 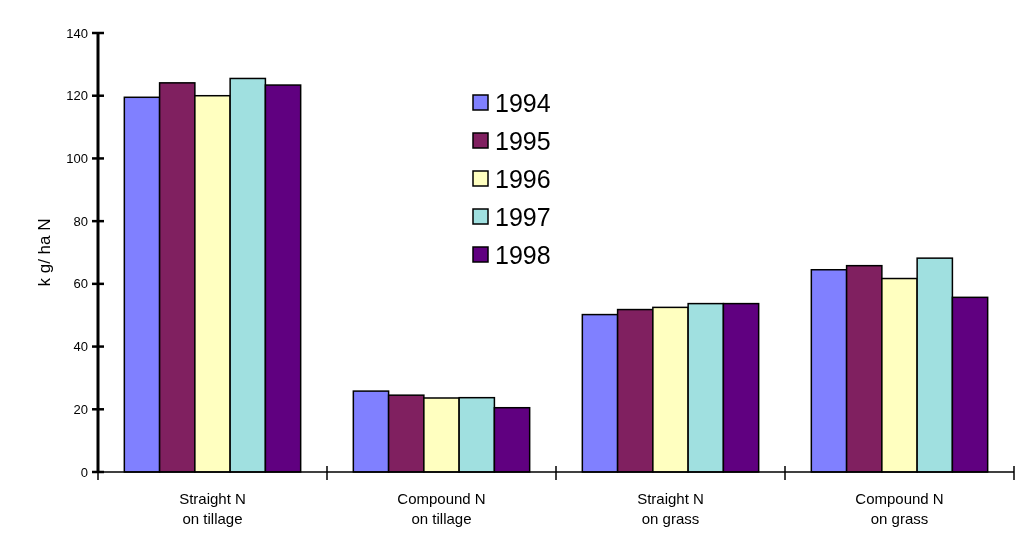 What do you see at coordinates (80, 221) in the screenshot?
I see `y-tick-label: 80` at bounding box center [80, 221].